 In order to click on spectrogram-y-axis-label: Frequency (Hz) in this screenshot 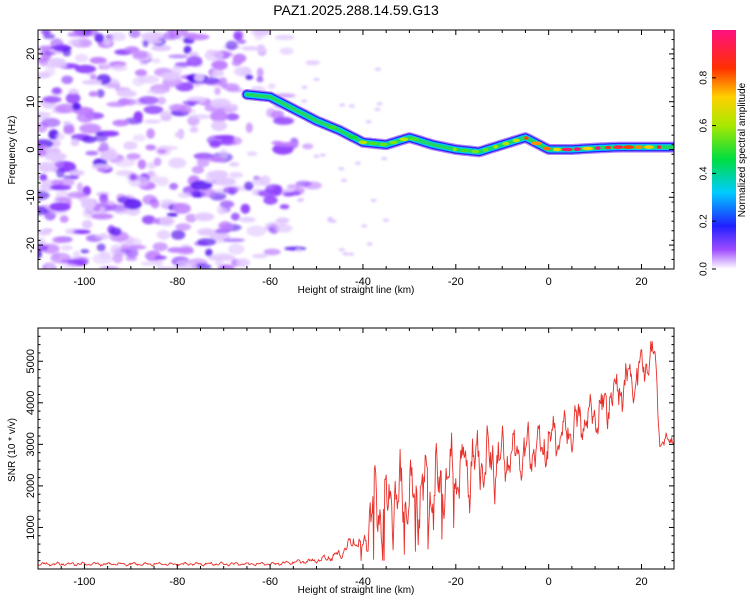, I will do `click(12, 150)`.